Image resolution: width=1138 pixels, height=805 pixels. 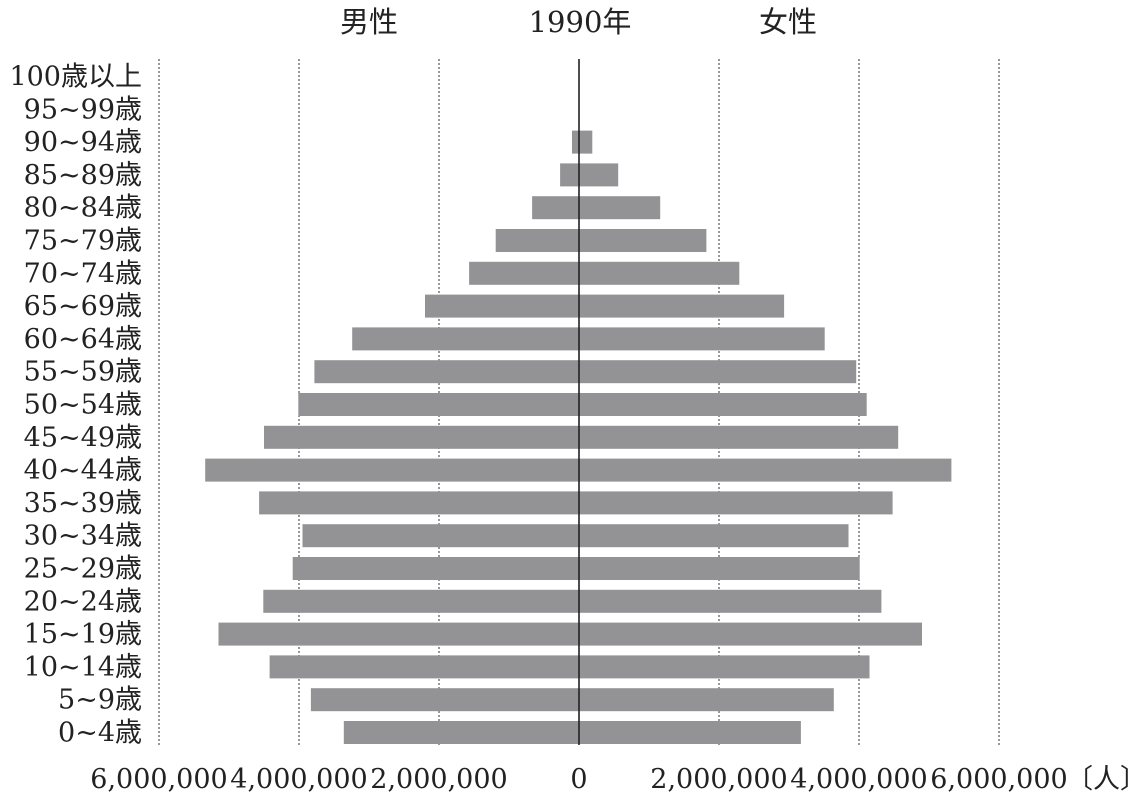 What do you see at coordinates (75, 77) in the screenshot?
I see `age-group-label: 100歳以上` at bounding box center [75, 77].